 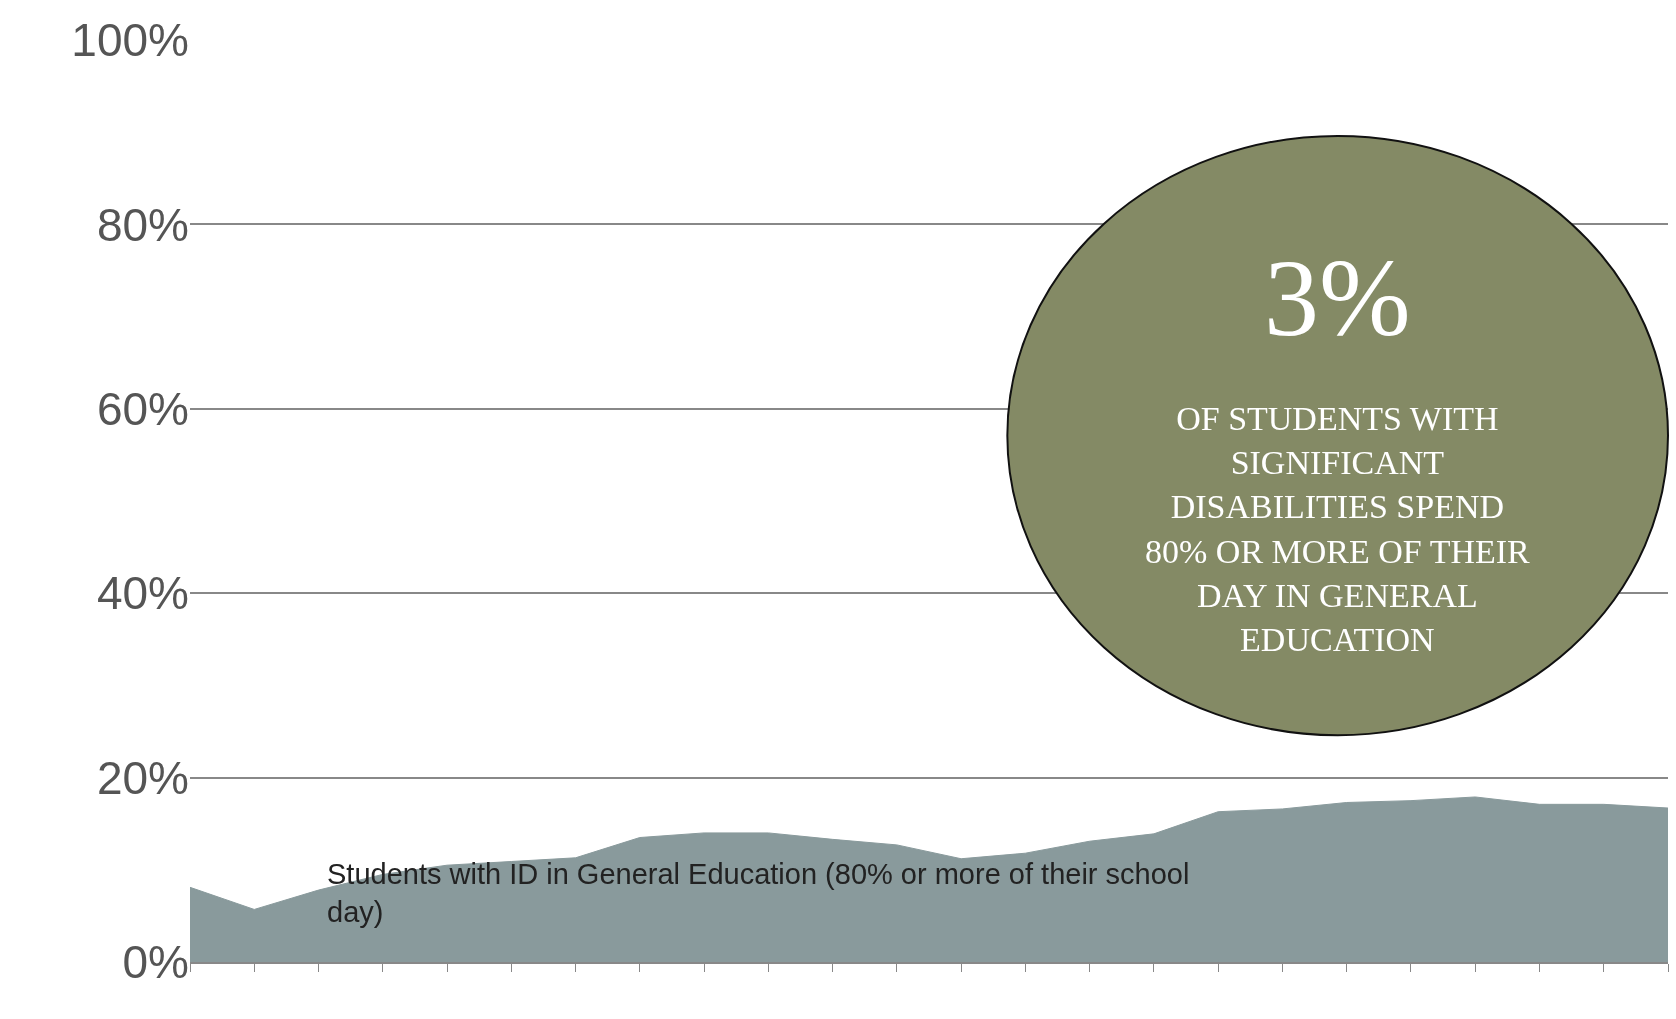 I want to click on annotation: 3%, so click(x=1337, y=298).